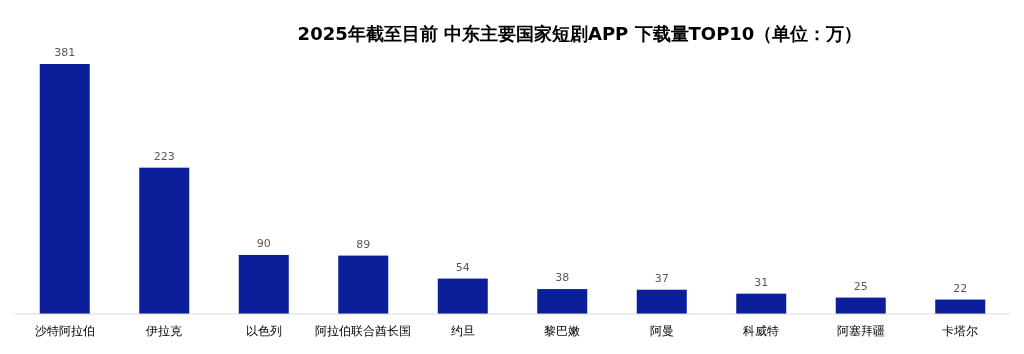 This screenshot has width=1024, height=354. What do you see at coordinates (580, 33) in the screenshot?
I see `title: 2025年截至目前 中东主要国家短剧APP 下载量TOP10（单位：万）` at bounding box center [580, 33].